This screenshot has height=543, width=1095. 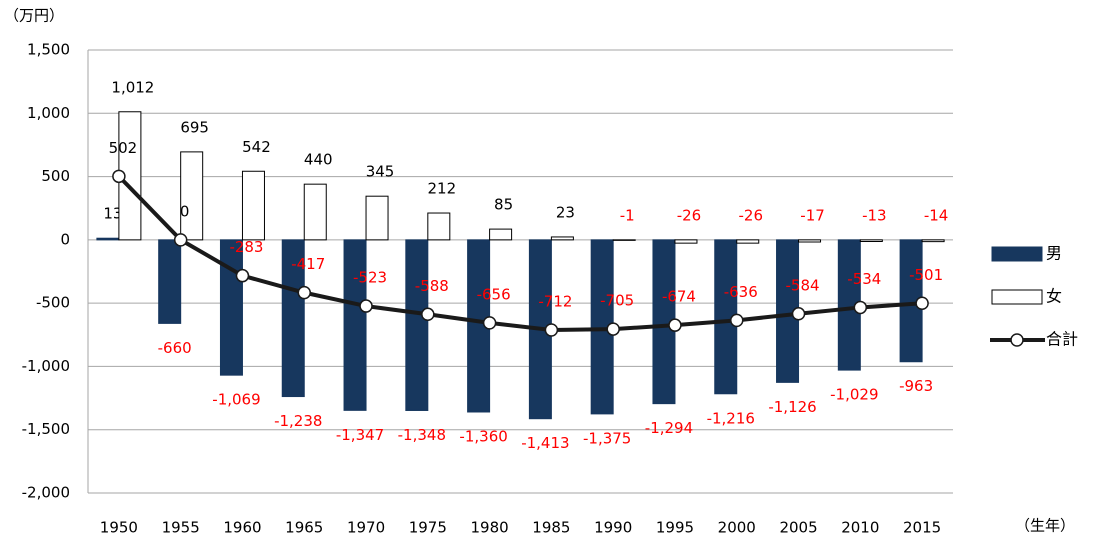 What do you see at coordinates (123, 148) in the screenshot?
I see `data-label: 502` at bounding box center [123, 148].